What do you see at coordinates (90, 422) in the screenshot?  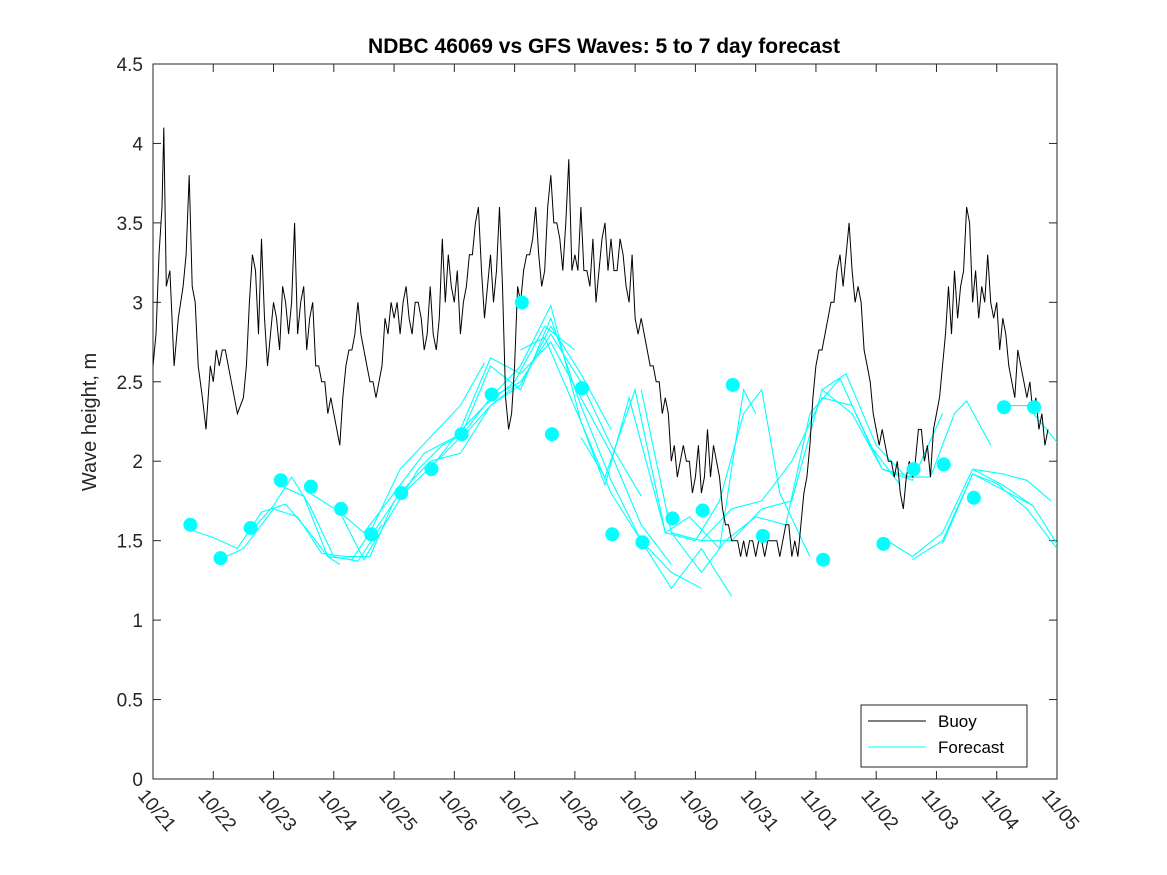 I see `y-axis-label: Wave height, m` at bounding box center [90, 422].